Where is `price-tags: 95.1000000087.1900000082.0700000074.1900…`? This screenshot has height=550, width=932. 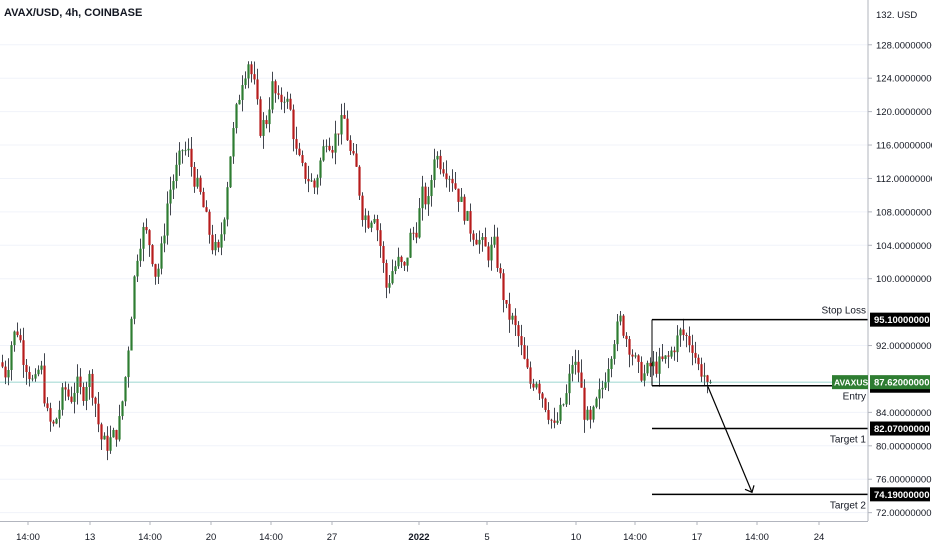
price-tags: 95.1000000087.1900000082.0700000074.1900… is located at coordinates (881, 407).